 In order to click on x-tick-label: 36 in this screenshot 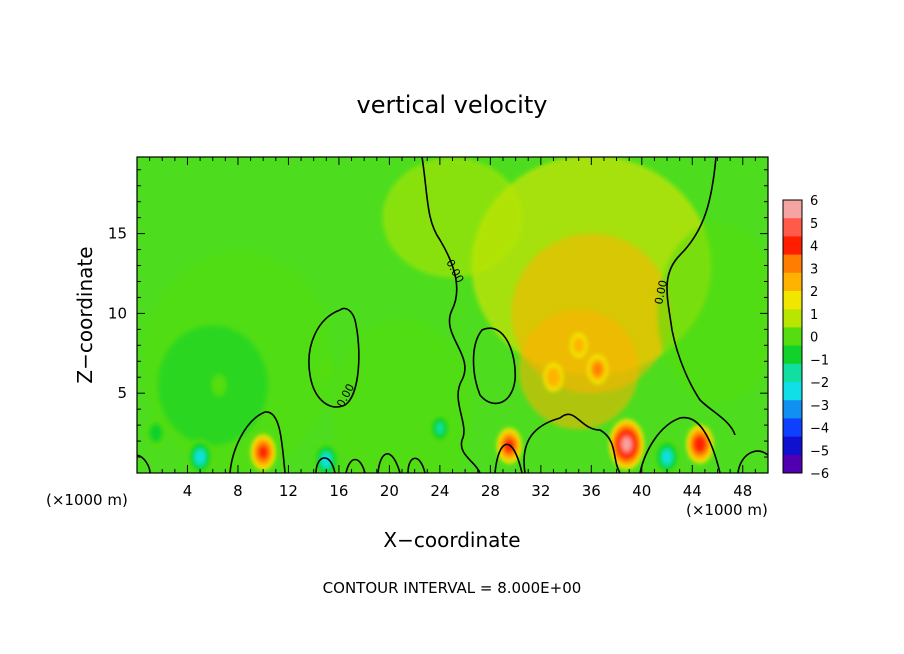, I will do `click(591, 491)`.